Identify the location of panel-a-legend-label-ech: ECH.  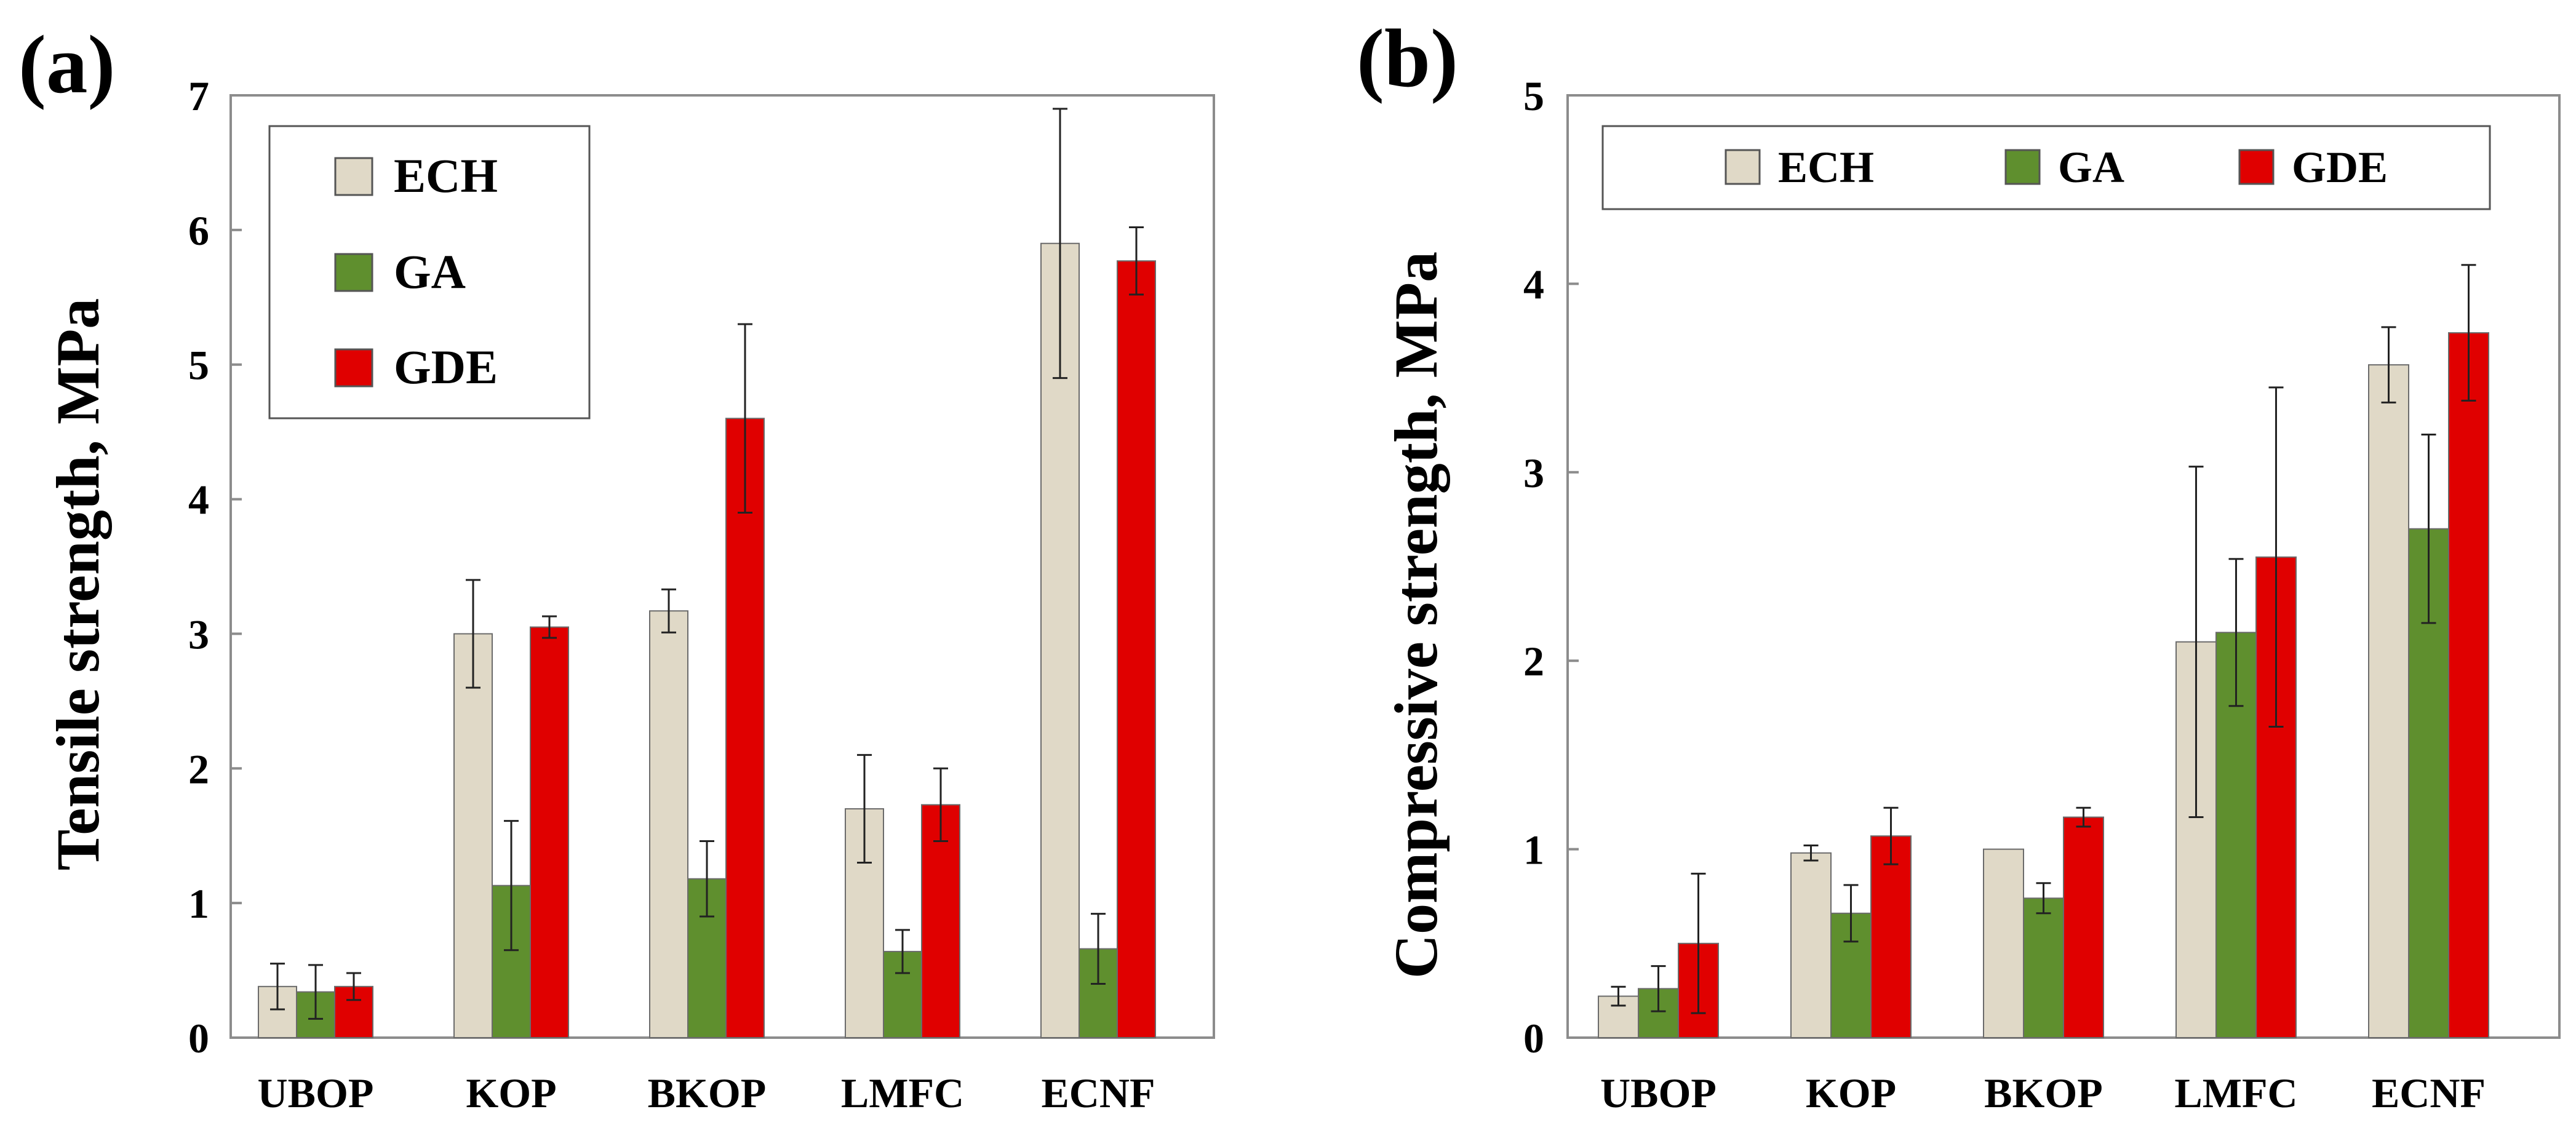
(446, 175).